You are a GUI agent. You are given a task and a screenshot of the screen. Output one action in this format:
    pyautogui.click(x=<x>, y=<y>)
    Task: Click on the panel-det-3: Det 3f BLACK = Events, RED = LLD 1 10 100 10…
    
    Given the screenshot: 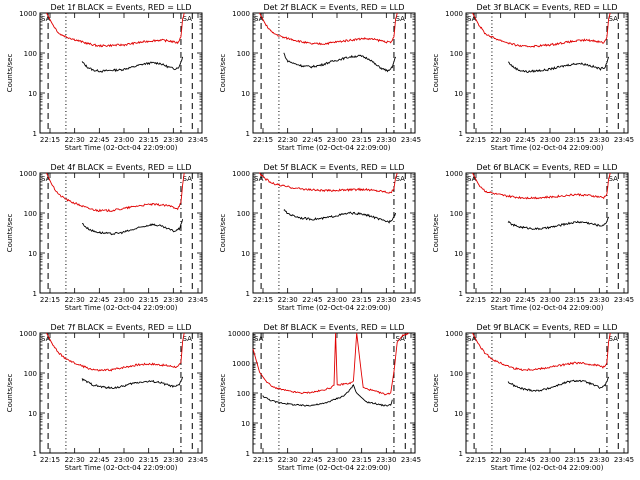 What is the action you would take?
    pyautogui.click(x=533, y=77)
    